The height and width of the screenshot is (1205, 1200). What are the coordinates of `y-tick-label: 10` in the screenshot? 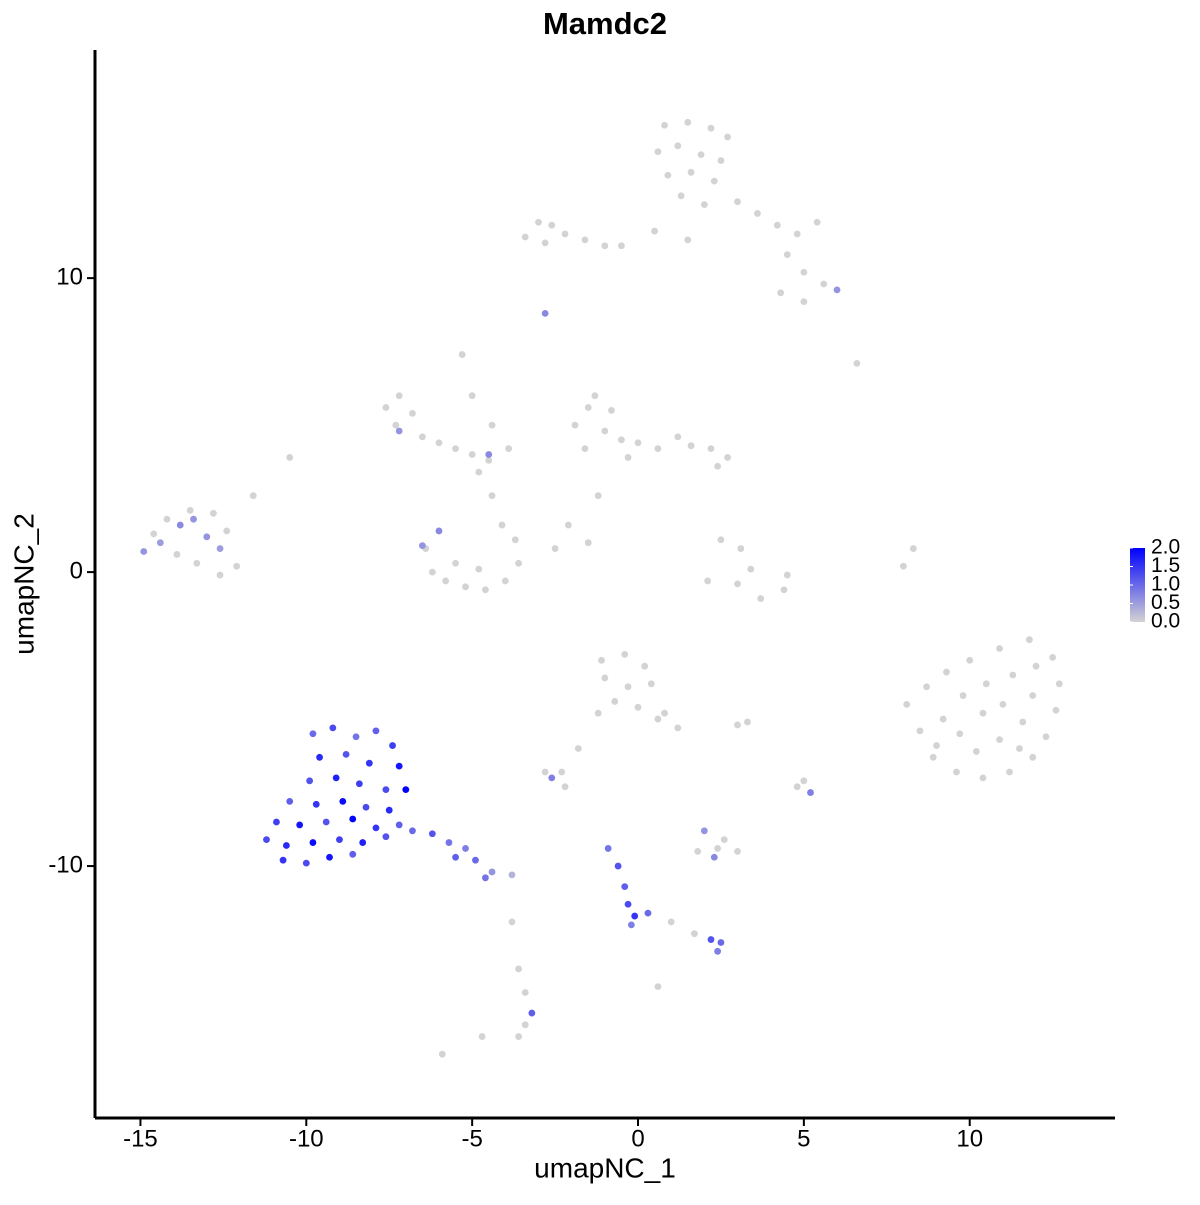 It's located at (69, 276).